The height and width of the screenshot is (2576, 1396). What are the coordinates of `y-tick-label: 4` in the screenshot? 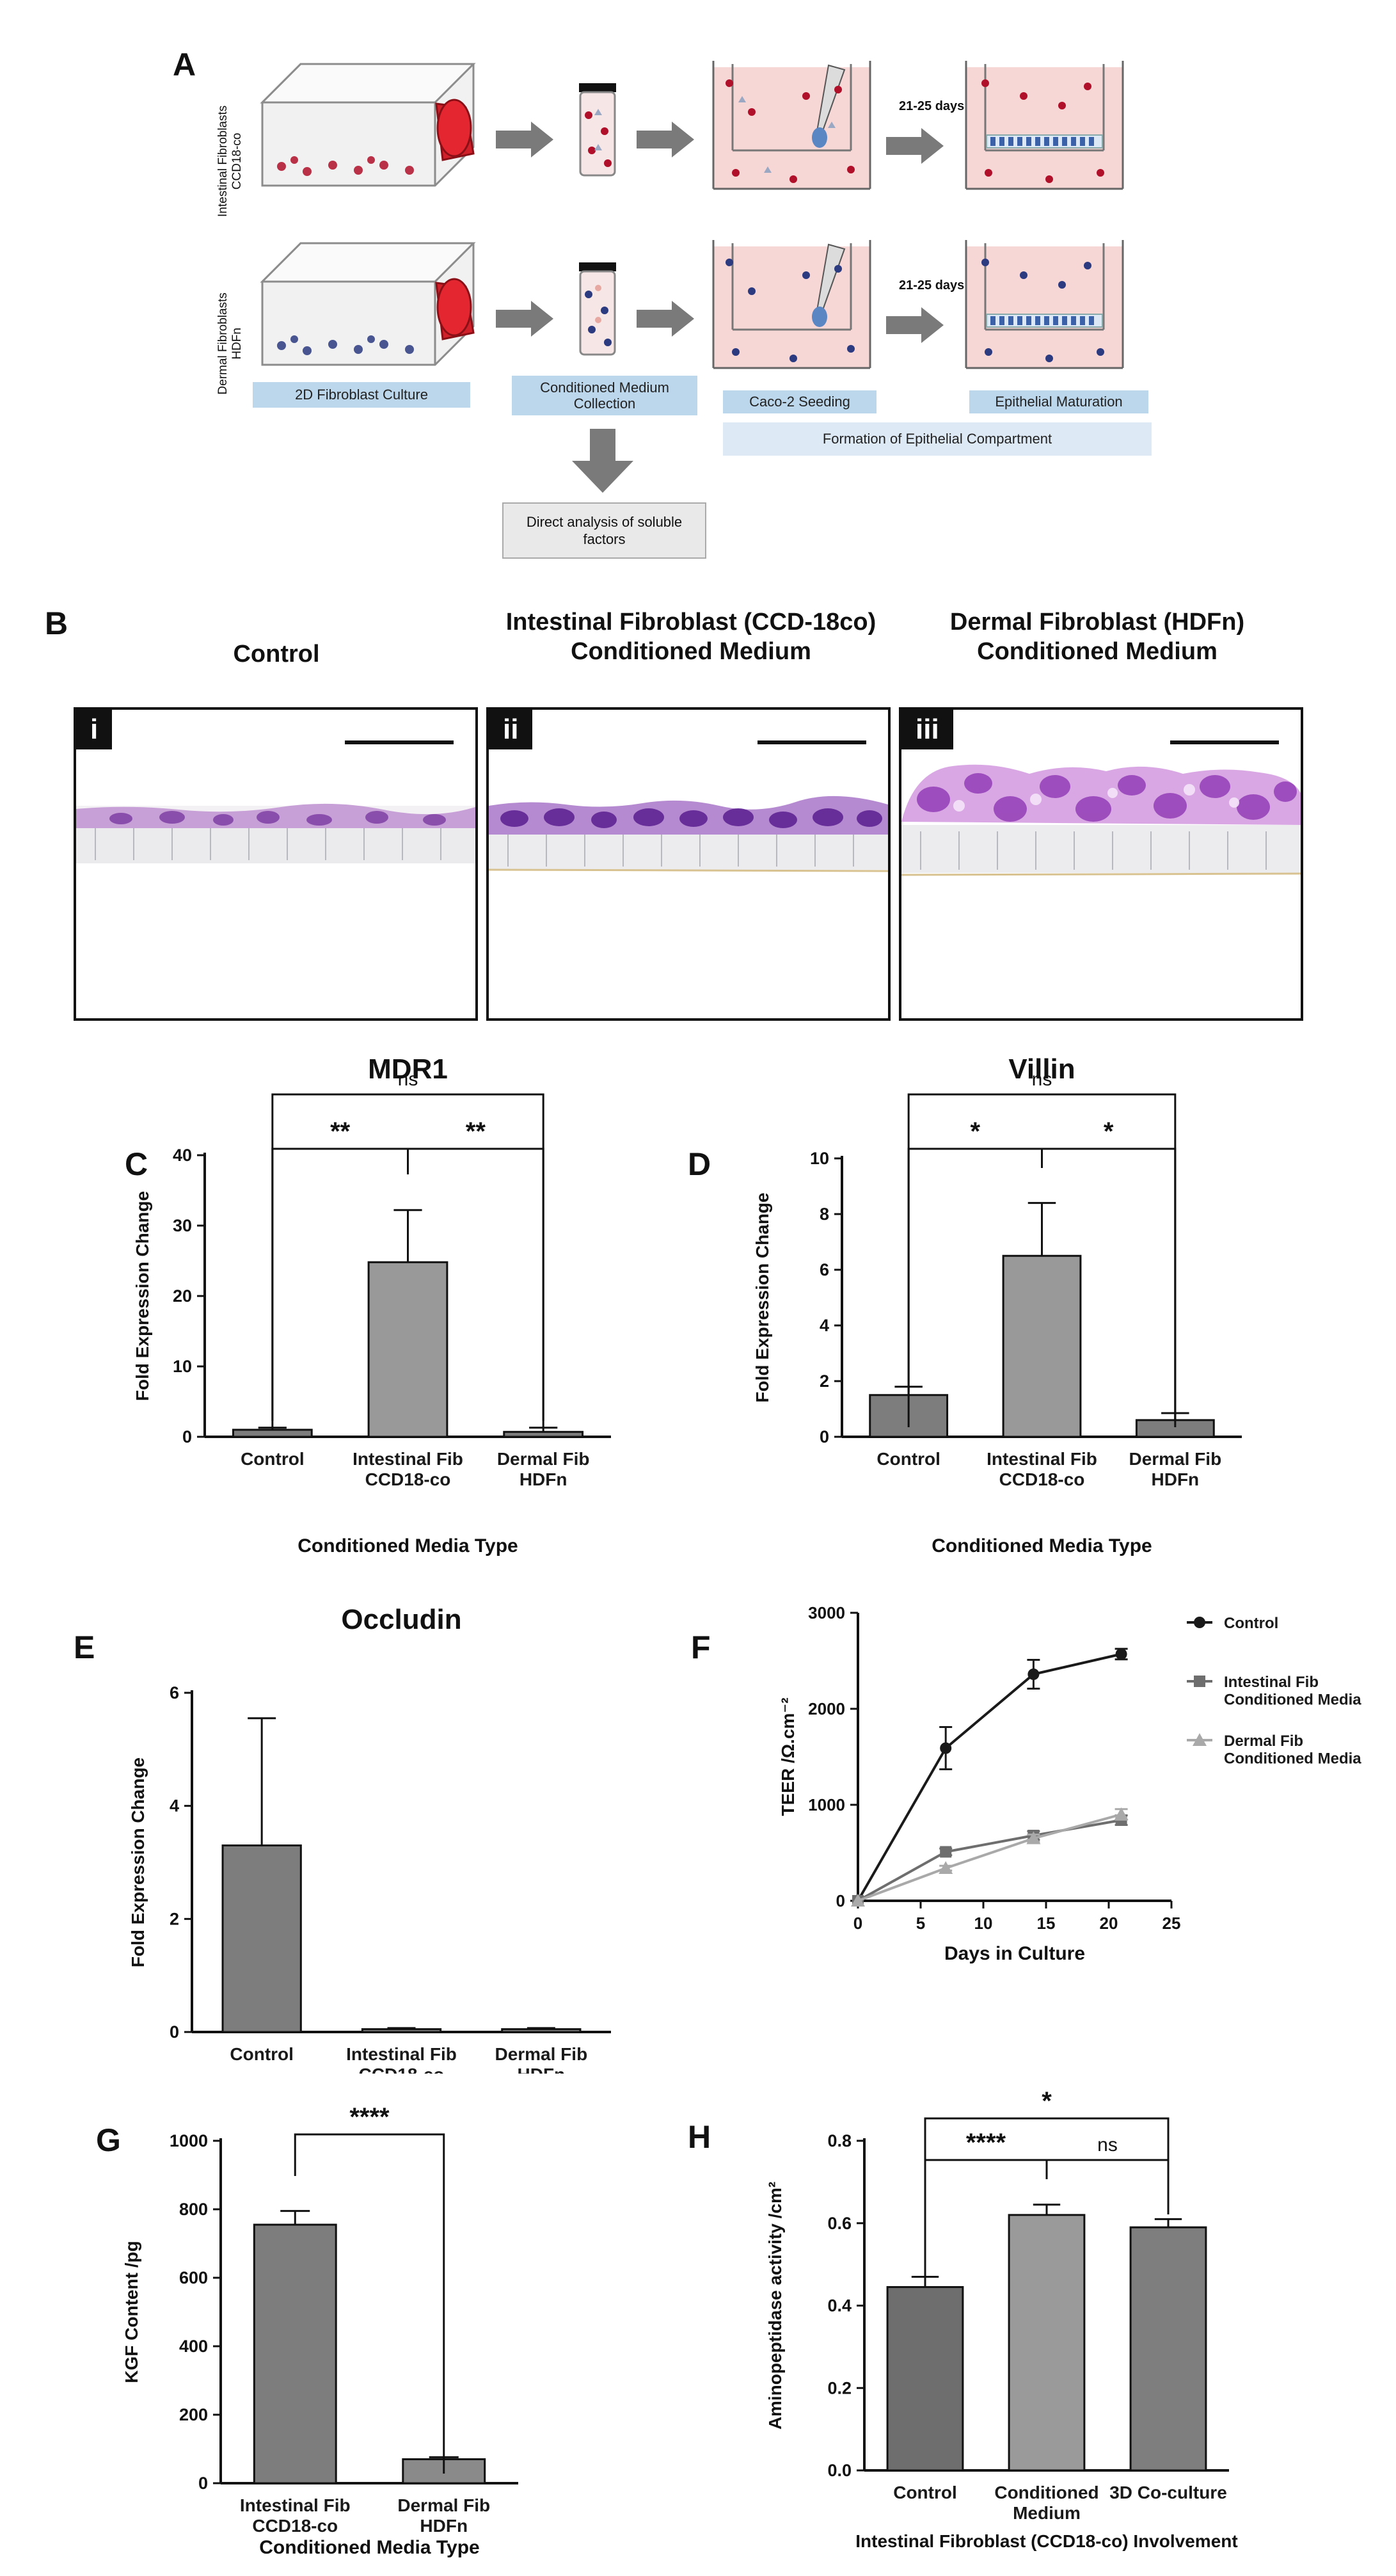 It's located at (174, 1806).